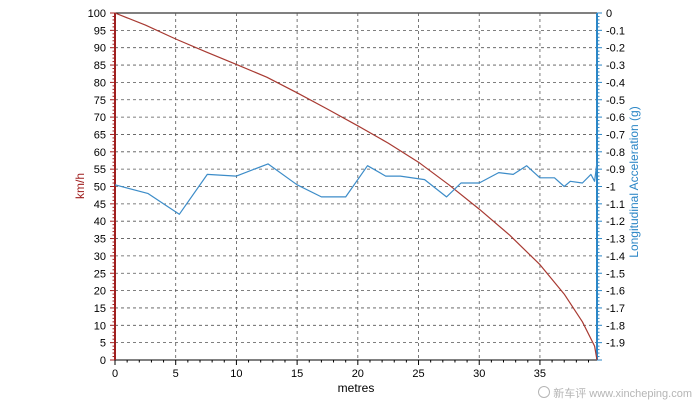  Describe the element at coordinates (615, 118) in the screenshot. I see `y-right-tick-label: -0.6` at that location.